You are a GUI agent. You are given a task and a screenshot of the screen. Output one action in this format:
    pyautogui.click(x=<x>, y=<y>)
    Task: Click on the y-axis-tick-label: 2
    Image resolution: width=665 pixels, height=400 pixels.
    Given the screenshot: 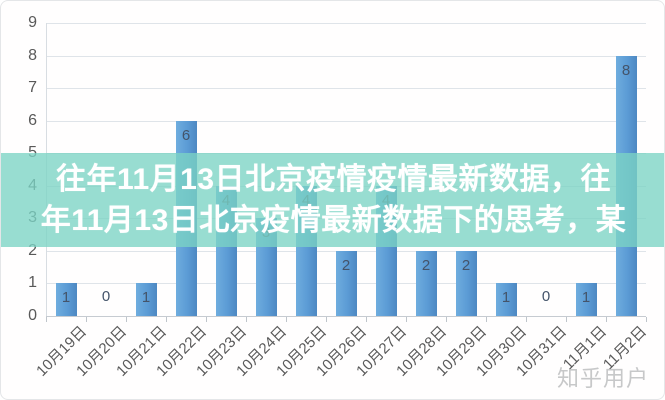 What is the action you would take?
    pyautogui.click(x=32, y=250)
    